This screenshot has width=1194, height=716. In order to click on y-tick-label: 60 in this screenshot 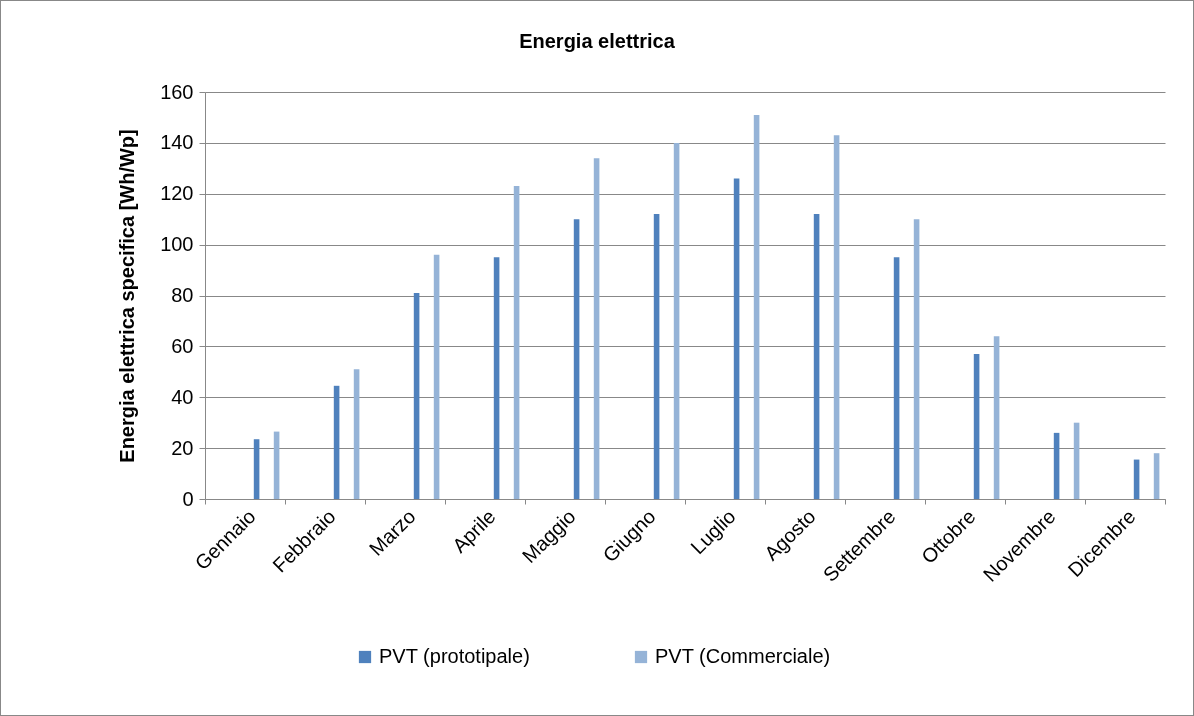, I will do `click(182, 345)`.